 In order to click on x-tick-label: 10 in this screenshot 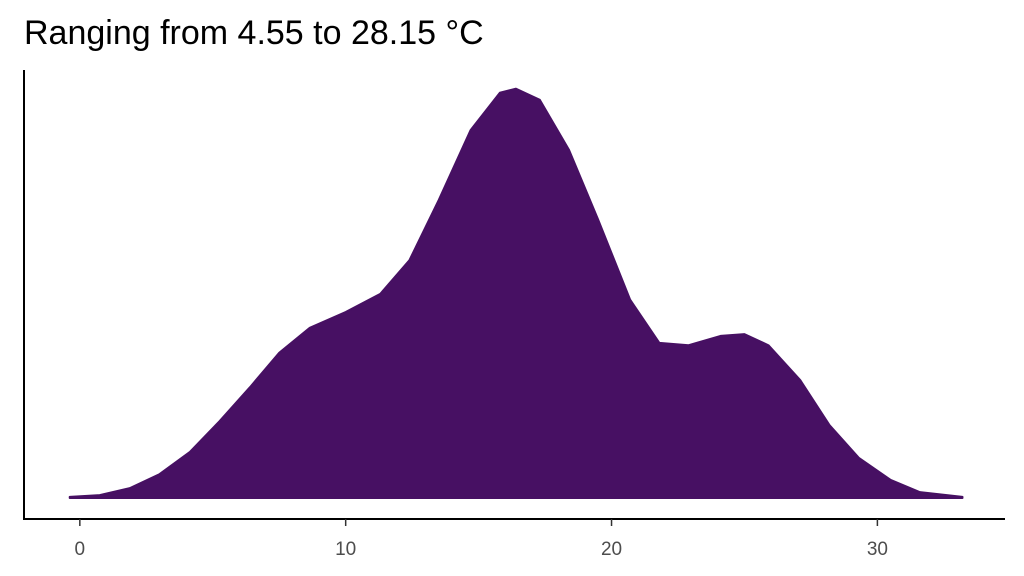, I will do `click(345, 549)`.